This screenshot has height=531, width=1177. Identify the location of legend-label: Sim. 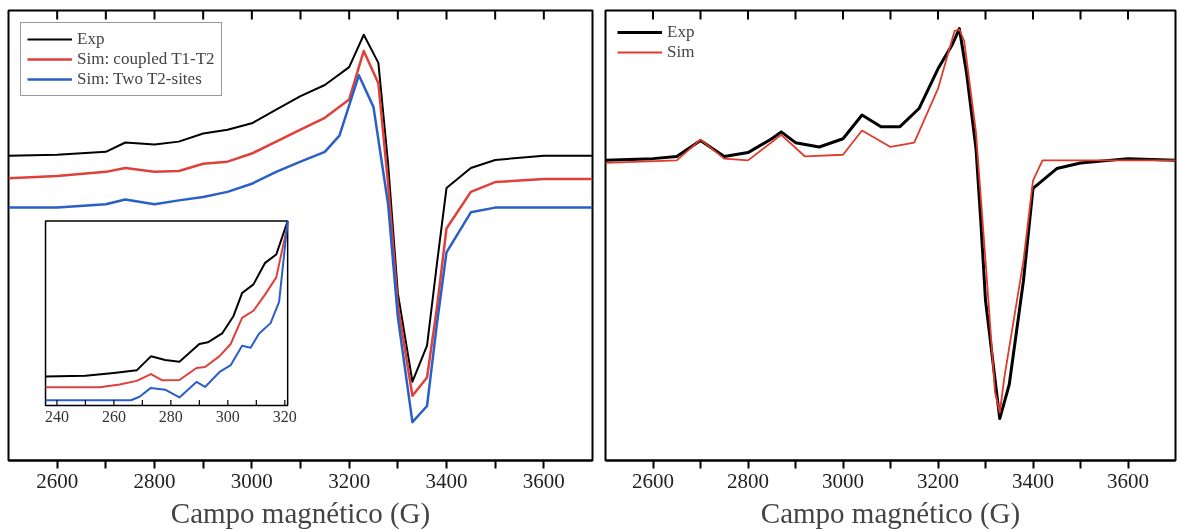
(681, 52).